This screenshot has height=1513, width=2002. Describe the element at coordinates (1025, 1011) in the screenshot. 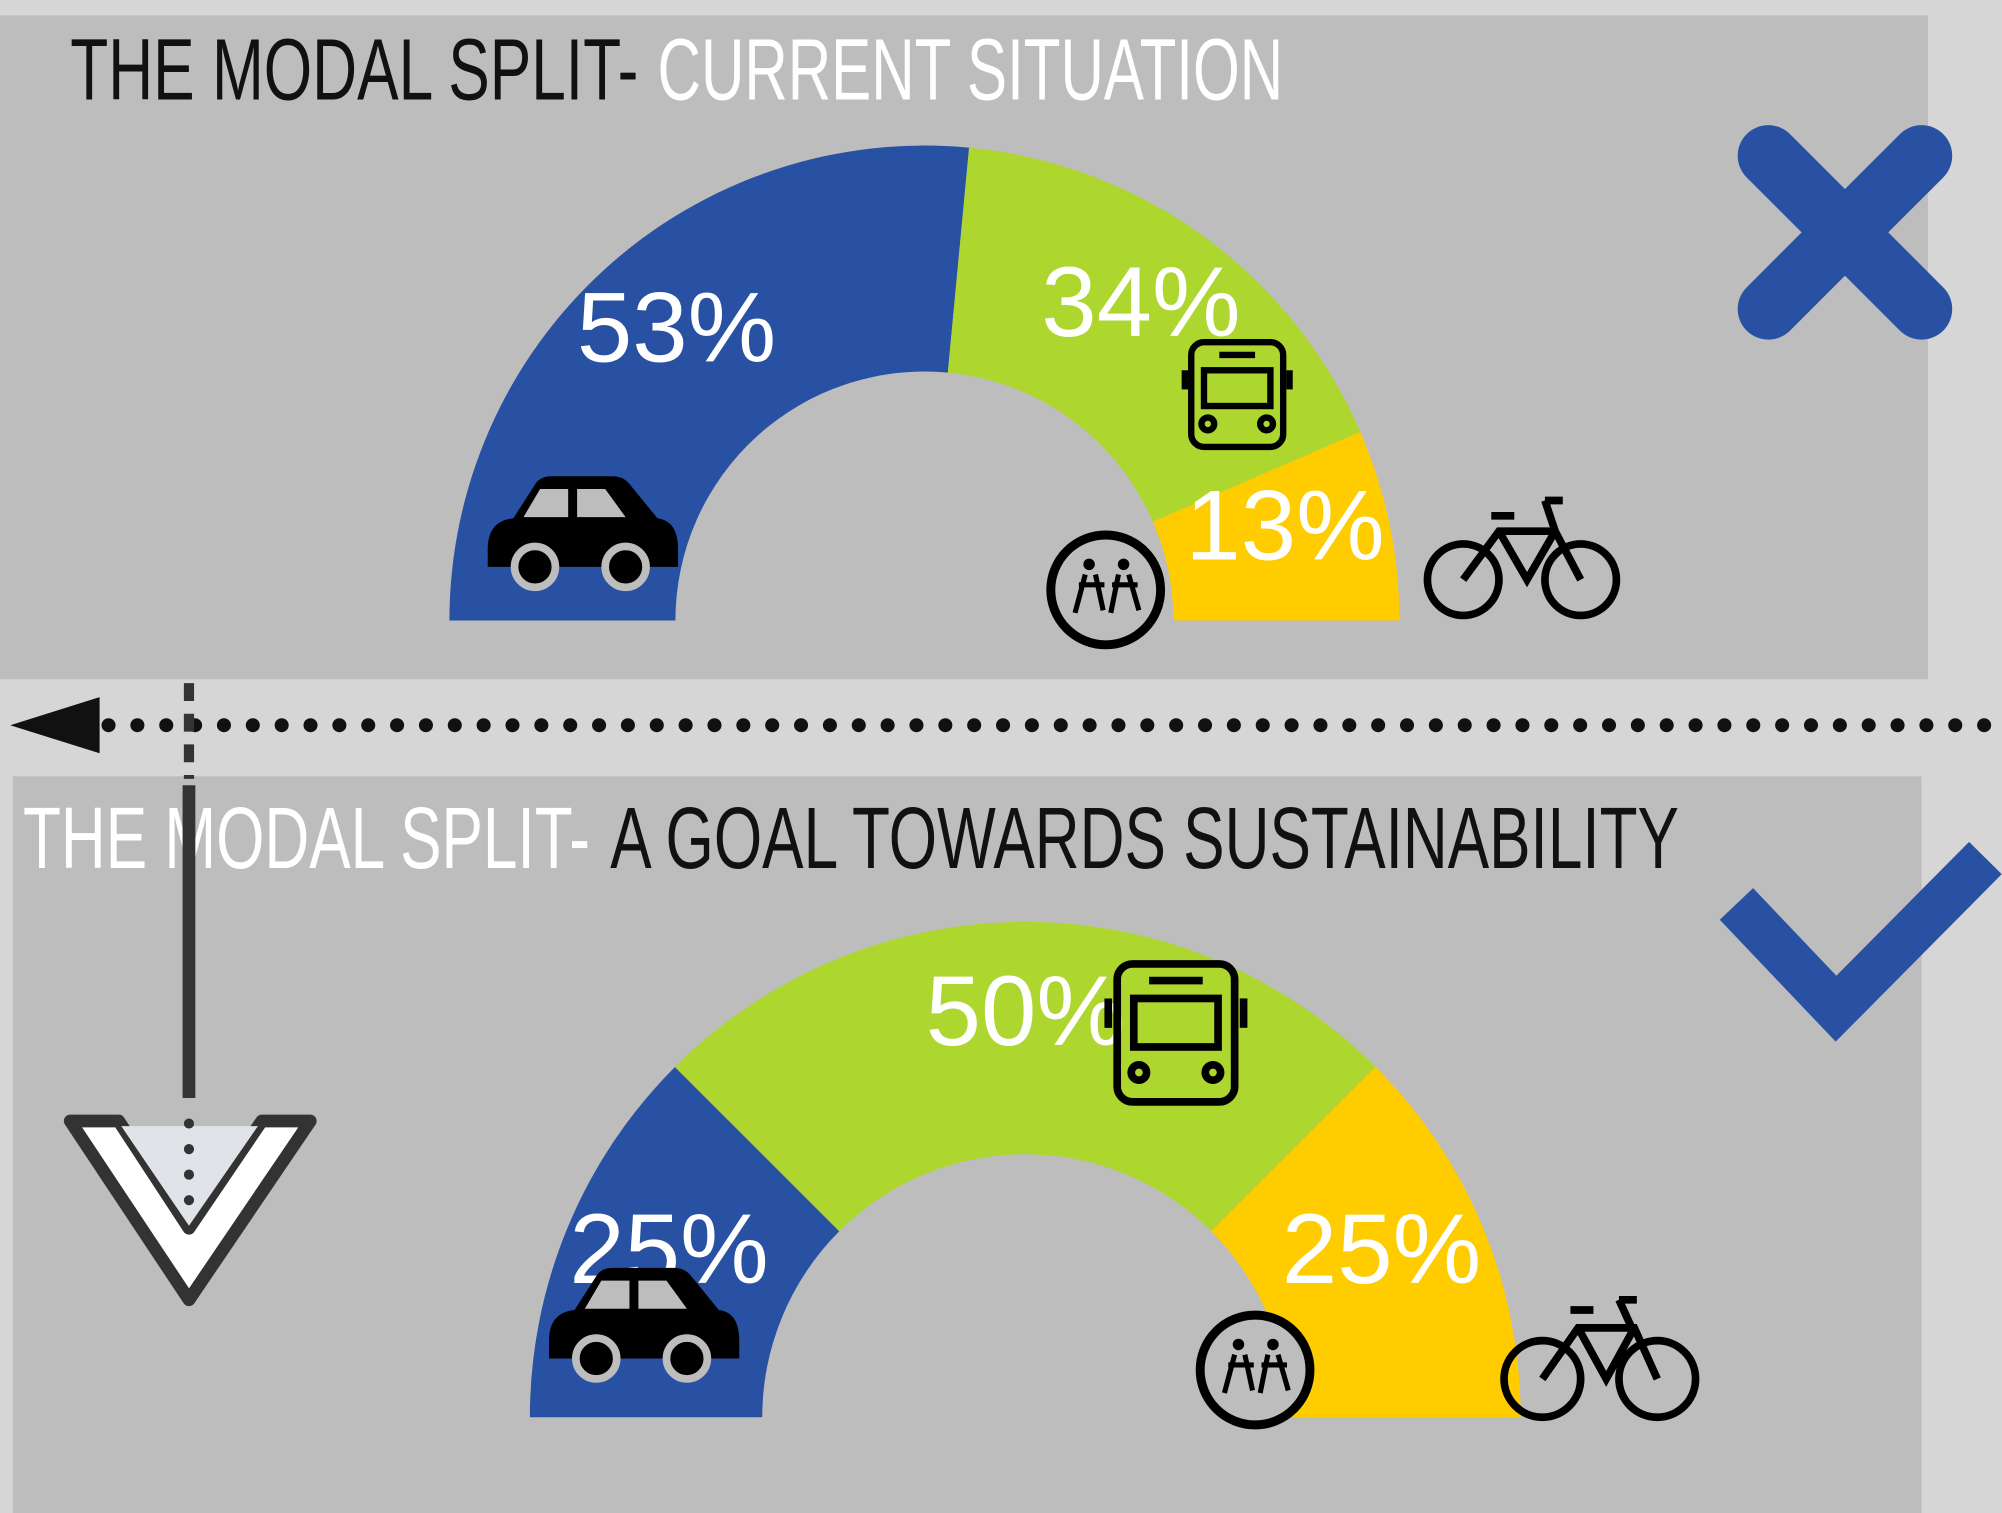

I see `value-label: 50%` at that location.